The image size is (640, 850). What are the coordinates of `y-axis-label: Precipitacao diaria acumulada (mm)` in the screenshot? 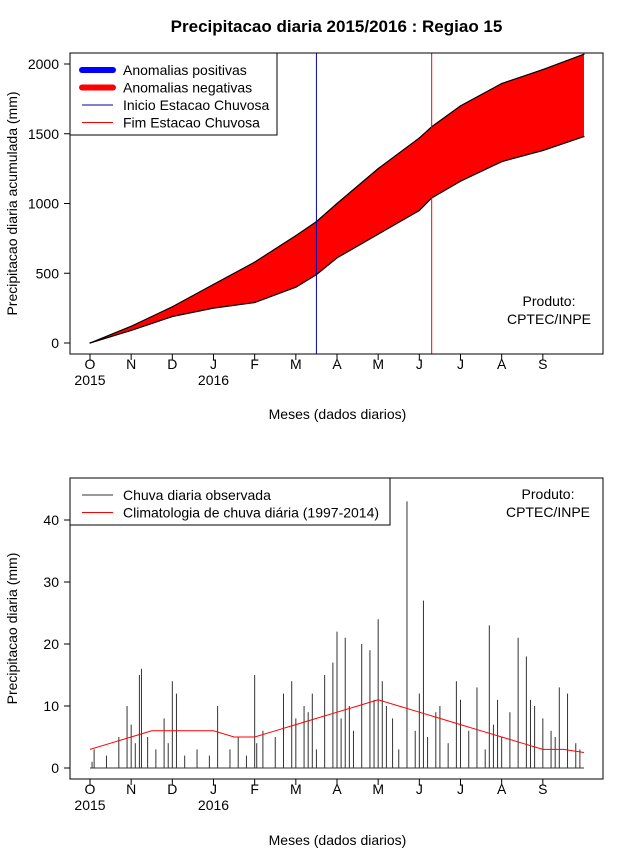 It's located at (12, 203).